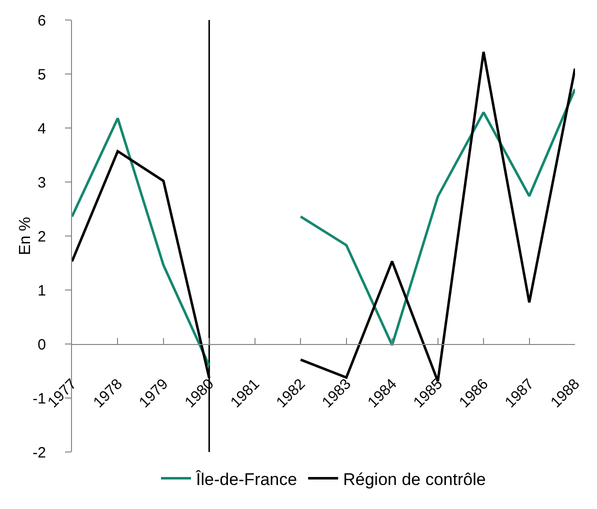 This screenshot has width=597, height=509. What do you see at coordinates (39, 399) in the screenshot?
I see `y-tick-label: -1` at bounding box center [39, 399].